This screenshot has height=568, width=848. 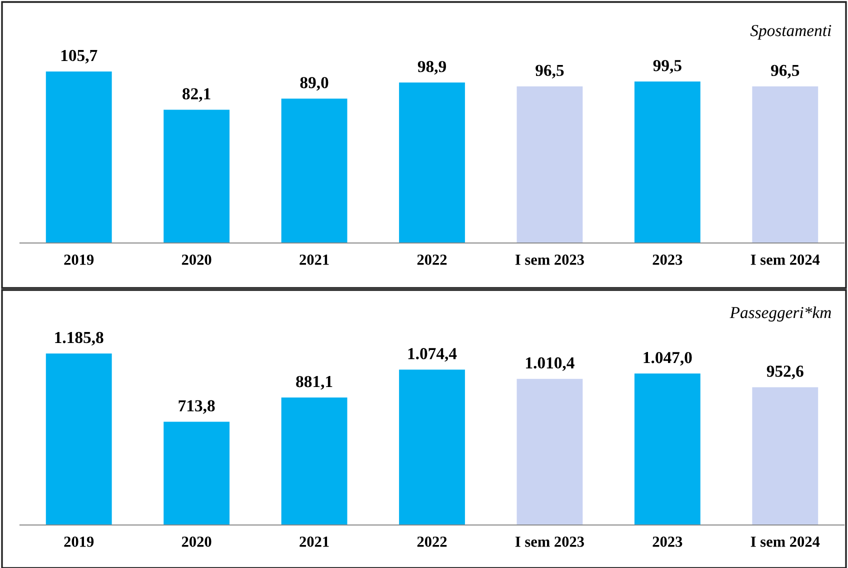 What do you see at coordinates (314, 83) in the screenshot?
I see `data-label: 89,0` at bounding box center [314, 83].